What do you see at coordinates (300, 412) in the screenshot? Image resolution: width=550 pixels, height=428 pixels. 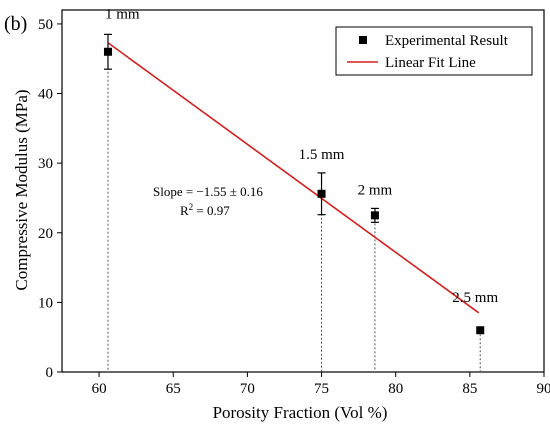 I see `x-axis-title: Porosity Fraction (Vol %)` at bounding box center [300, 412].